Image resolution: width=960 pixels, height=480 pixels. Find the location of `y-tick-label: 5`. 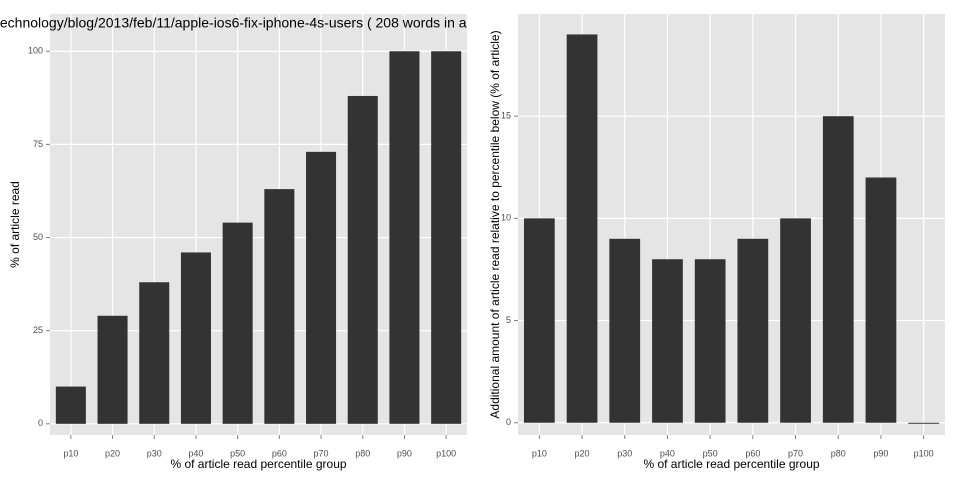

y-tick-label: 5 is located at coordinates (508, 320).